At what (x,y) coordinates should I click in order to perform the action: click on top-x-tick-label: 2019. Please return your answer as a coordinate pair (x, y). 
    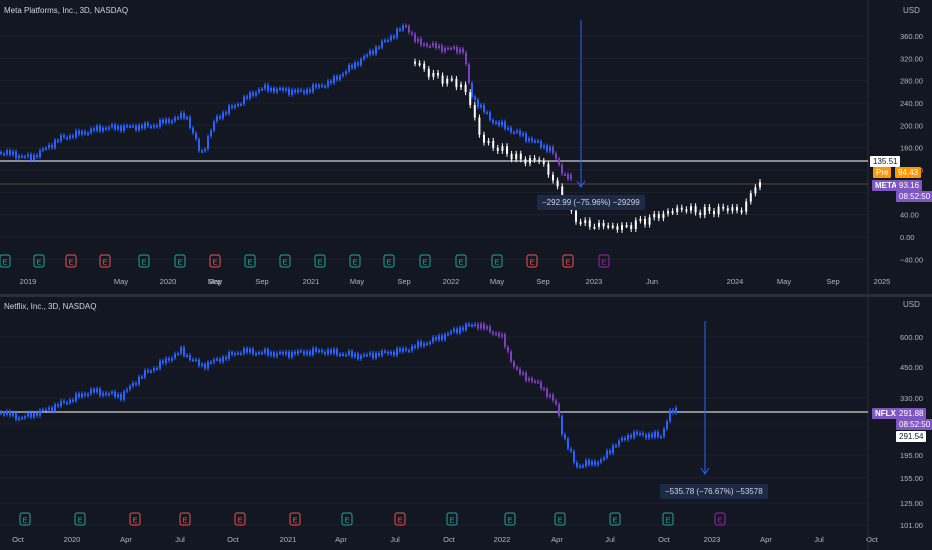
    Looking at the image, I should click on (28, 281).